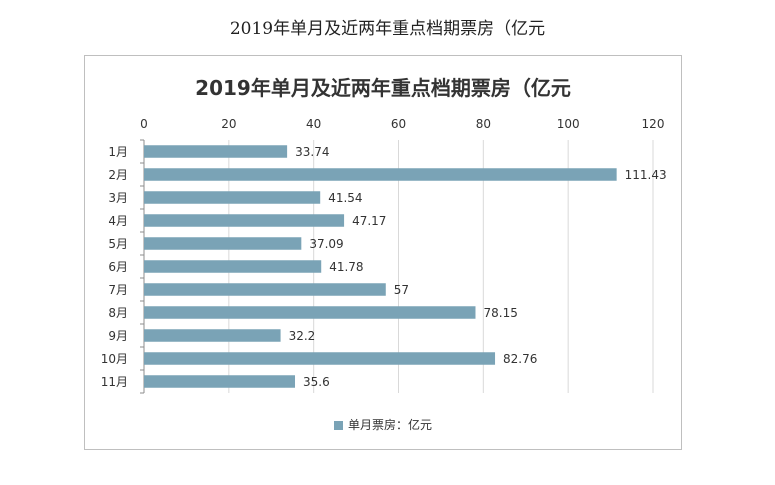  Describe the element at coordinates (520, 359) in the screenshot. I see `data-label: 82.76` at that location.